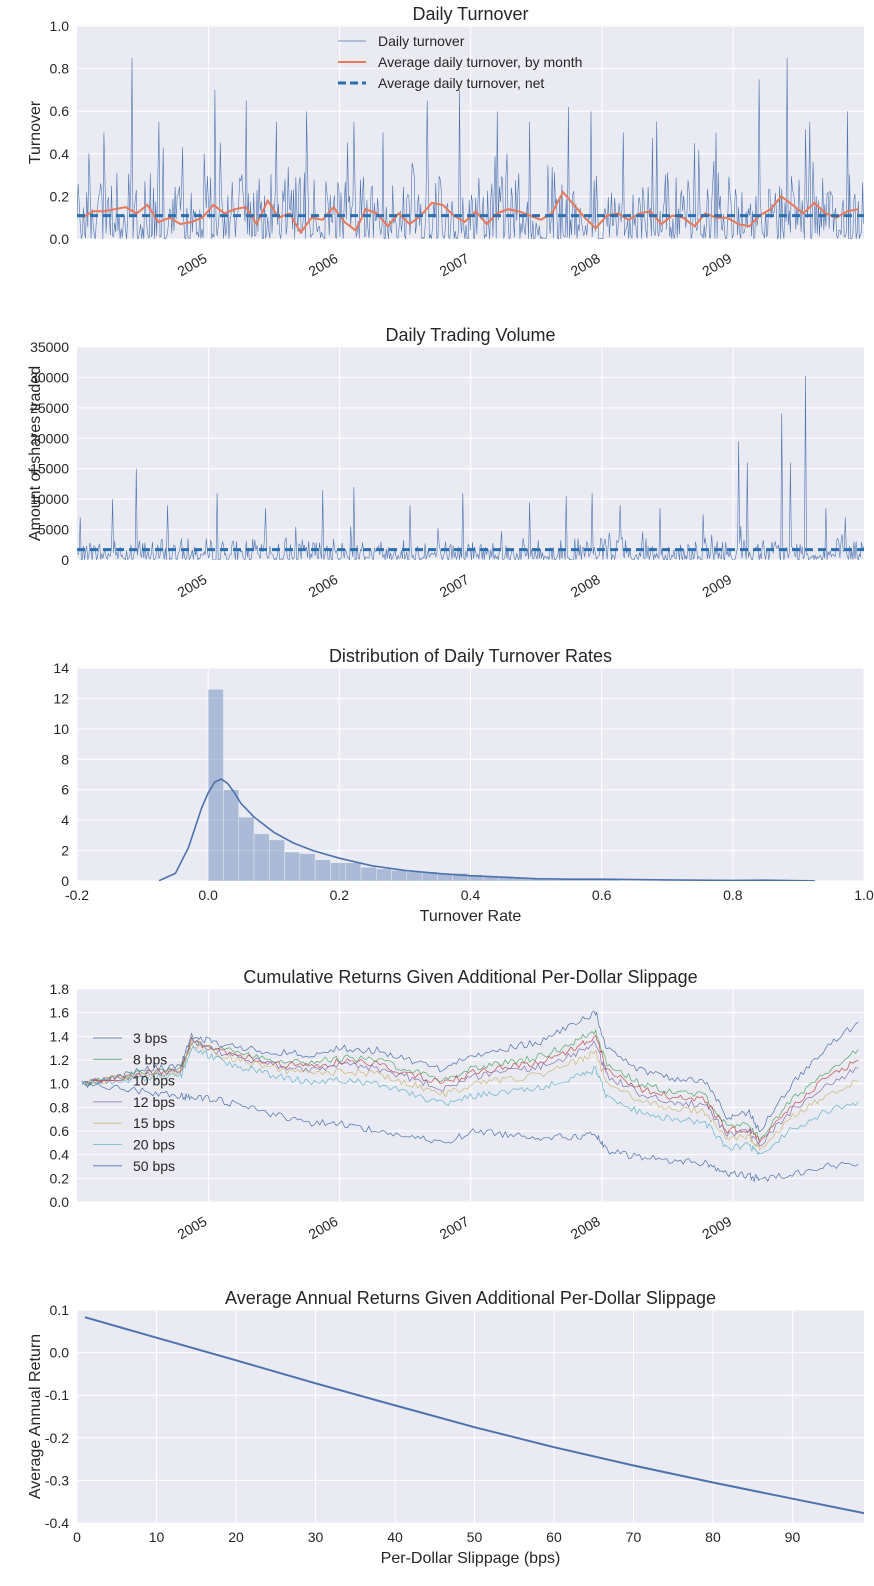 Image resolution: width=874 pixels, height=1586 pixels. What do you see at coordinates (340, 895) in the screenshot?
I see `x-tick-label: 0.2` at bounding box center [340, 895].